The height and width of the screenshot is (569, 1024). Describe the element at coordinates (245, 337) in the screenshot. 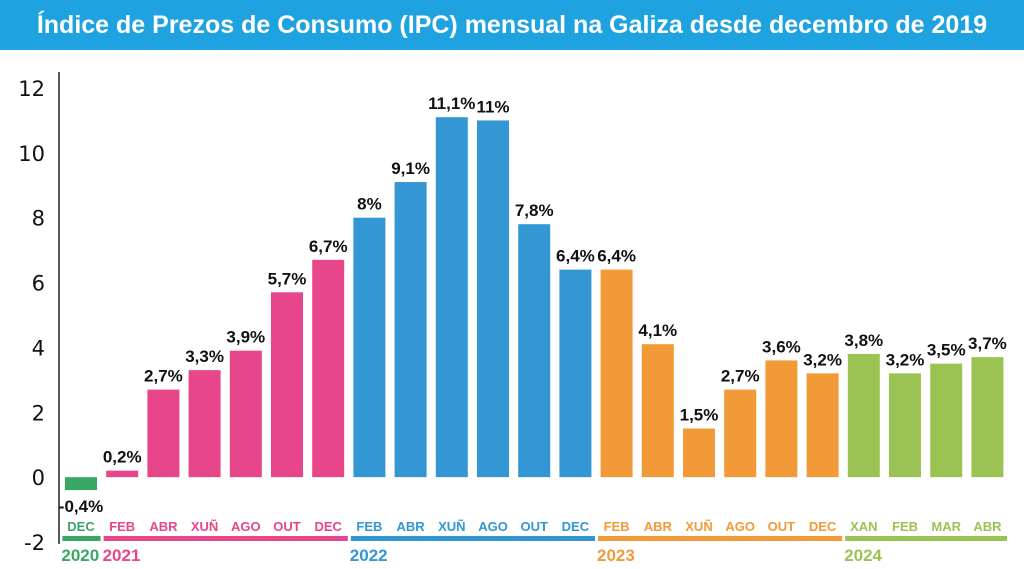

I see `data-label: 3,9%` at that location.